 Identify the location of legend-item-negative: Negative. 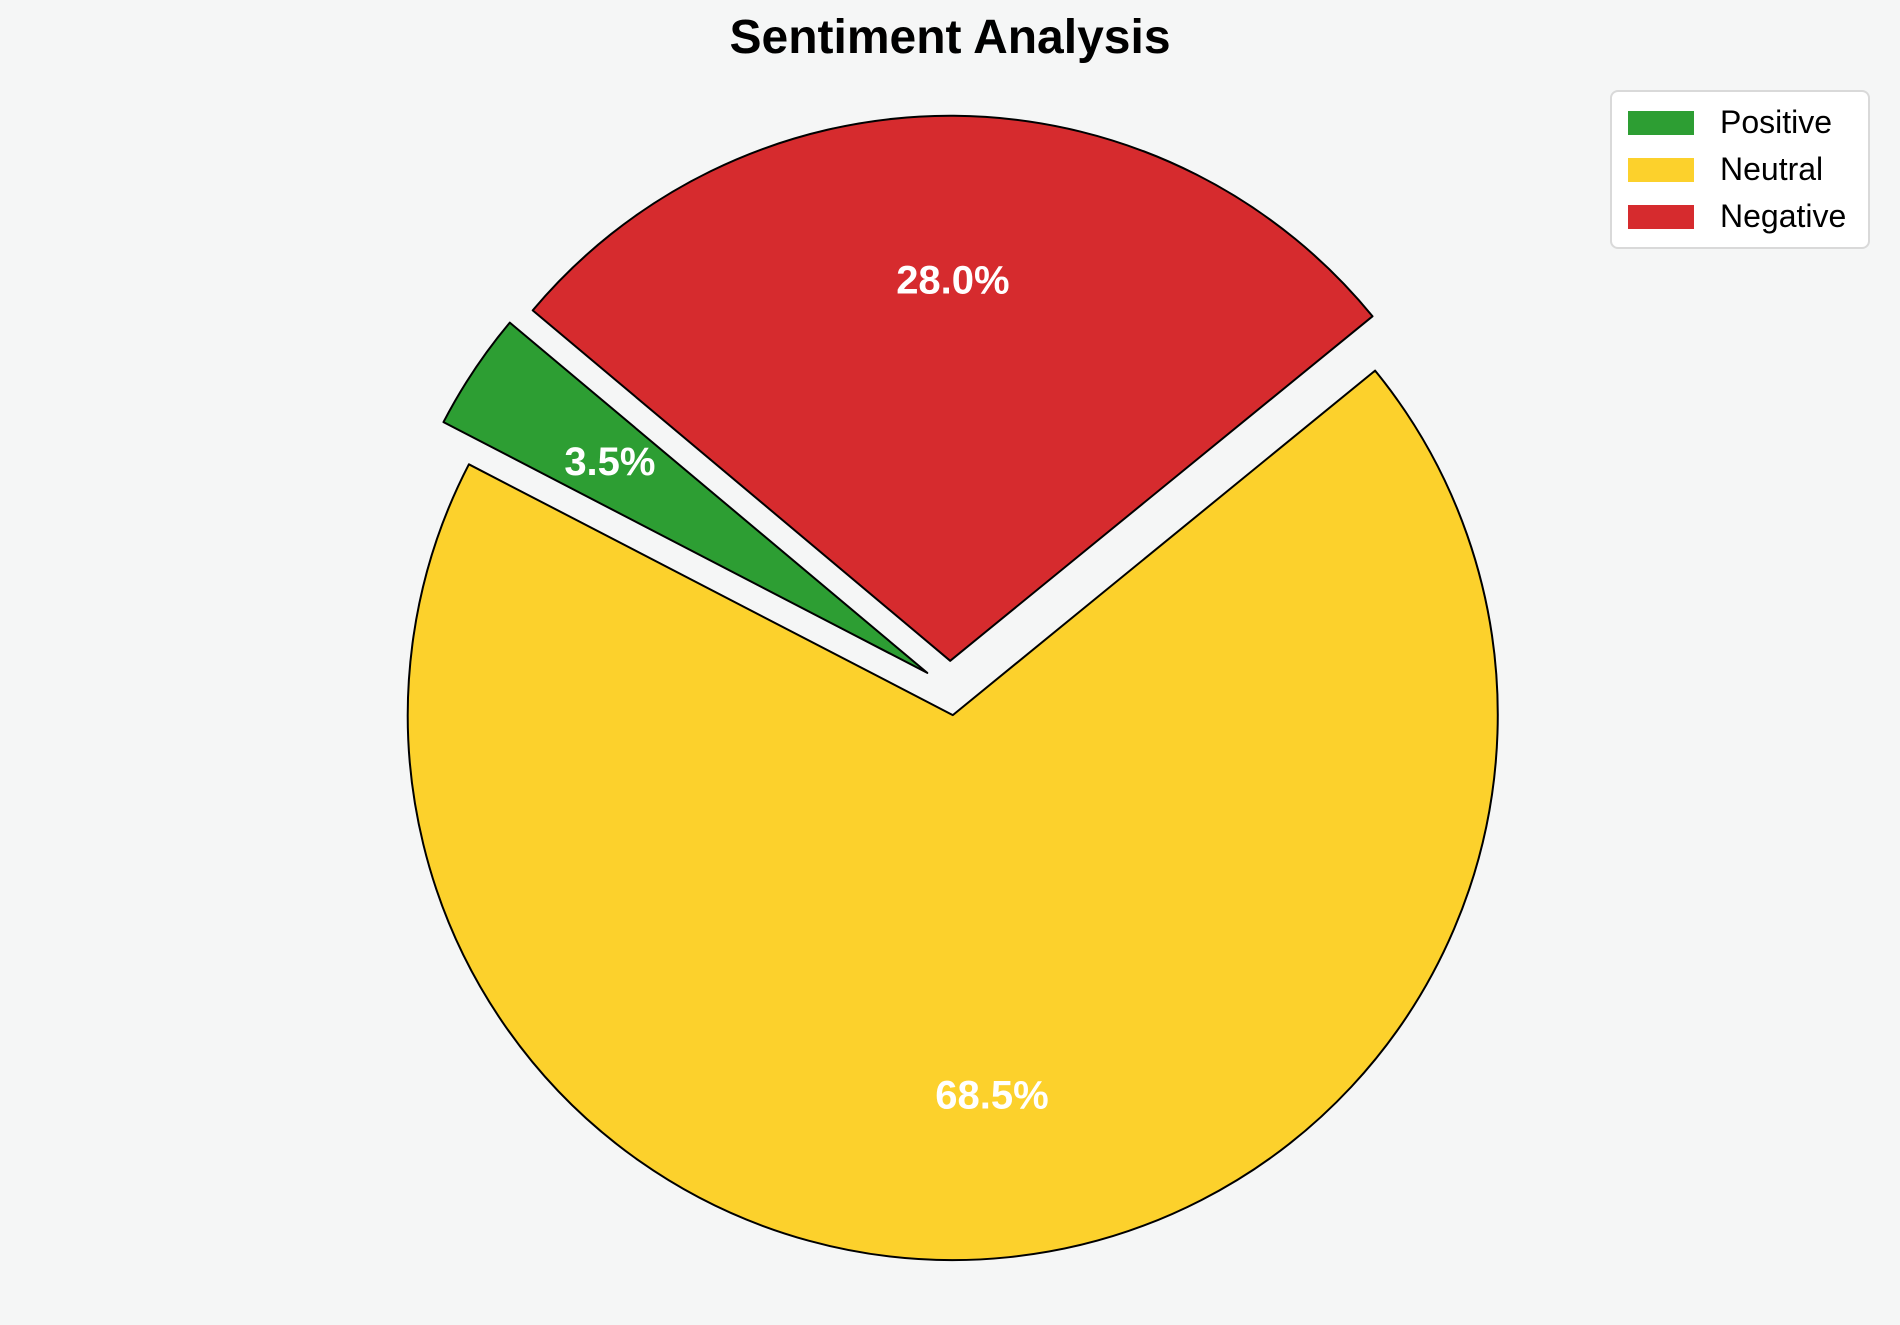
(1737, 216).